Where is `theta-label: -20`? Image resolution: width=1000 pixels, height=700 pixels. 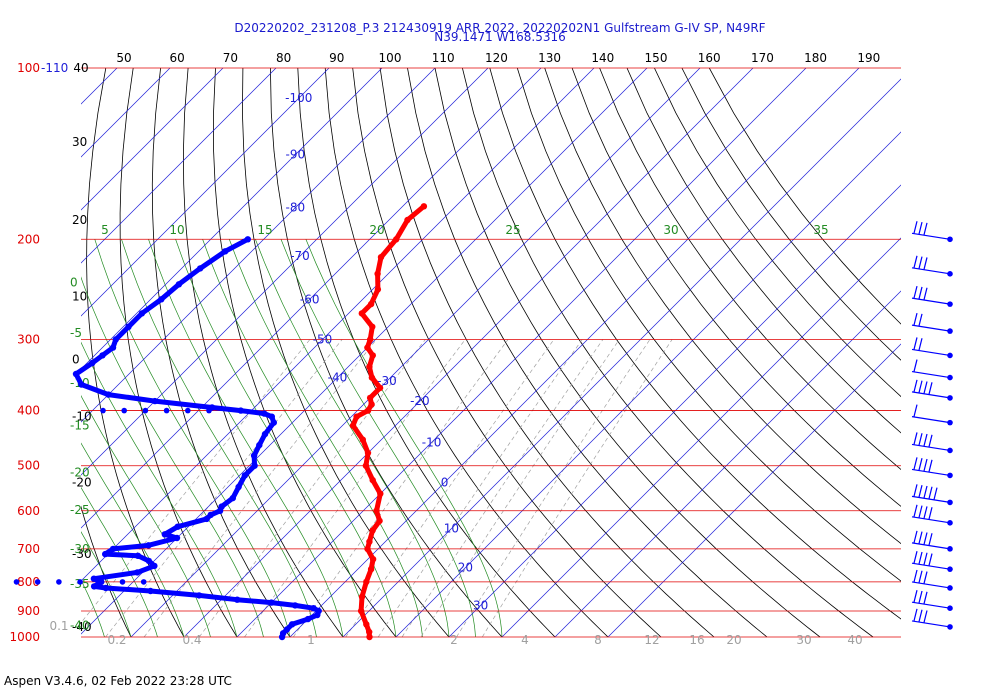
theta-label: -20 is located at coordinates (80, 473).